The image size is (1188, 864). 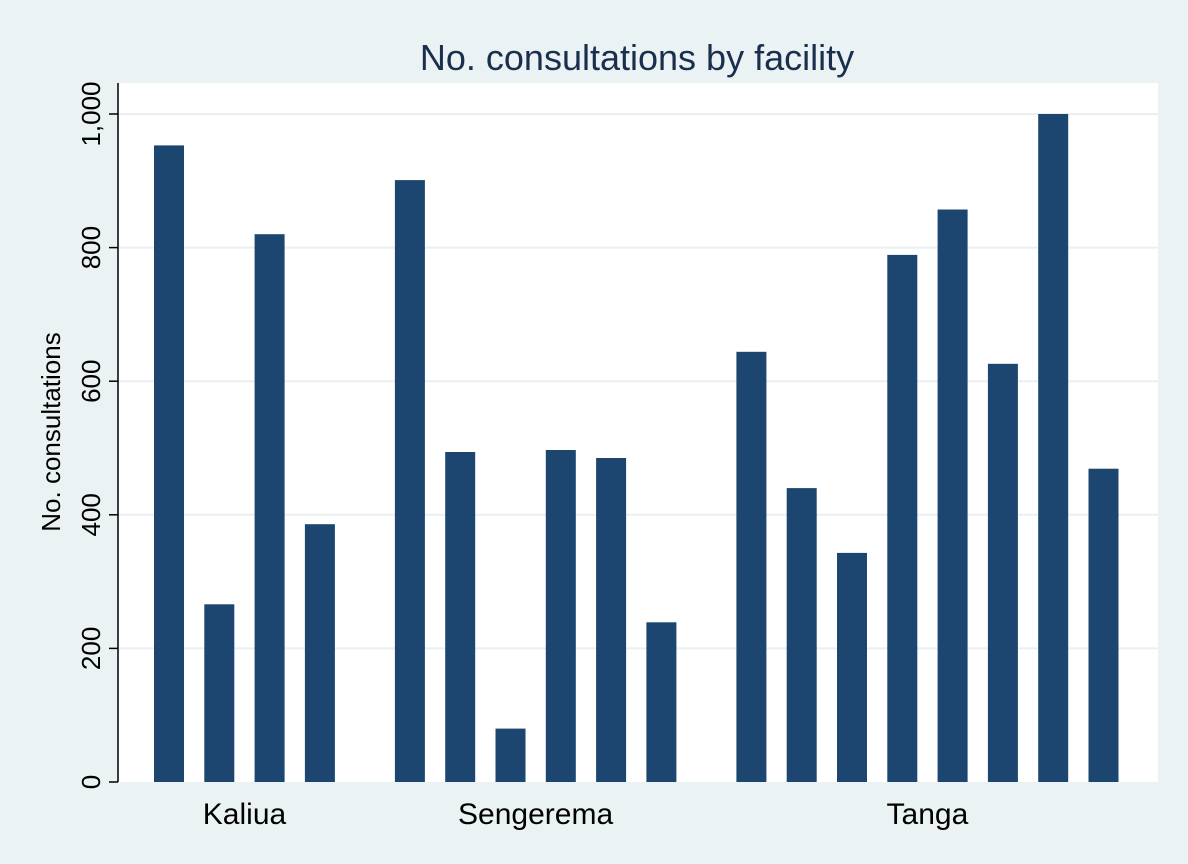 I want to click on chart-title: No. consultations by facility, so click(x=637, y=57).